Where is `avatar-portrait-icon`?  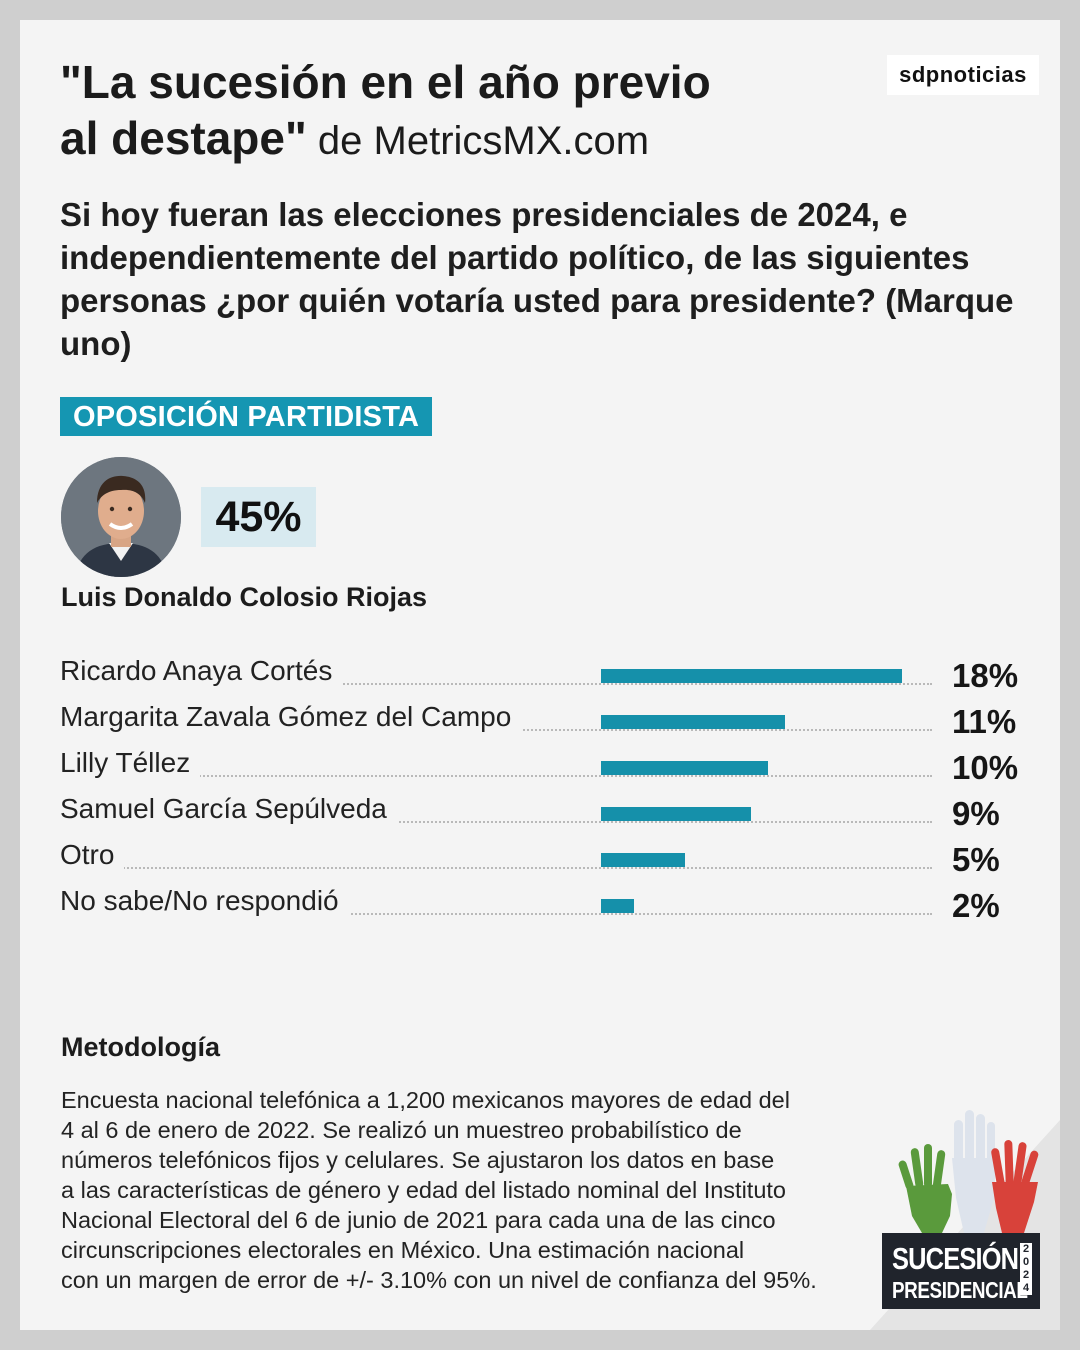 avatar-portrait-icon is located at coordinates (121, 517).